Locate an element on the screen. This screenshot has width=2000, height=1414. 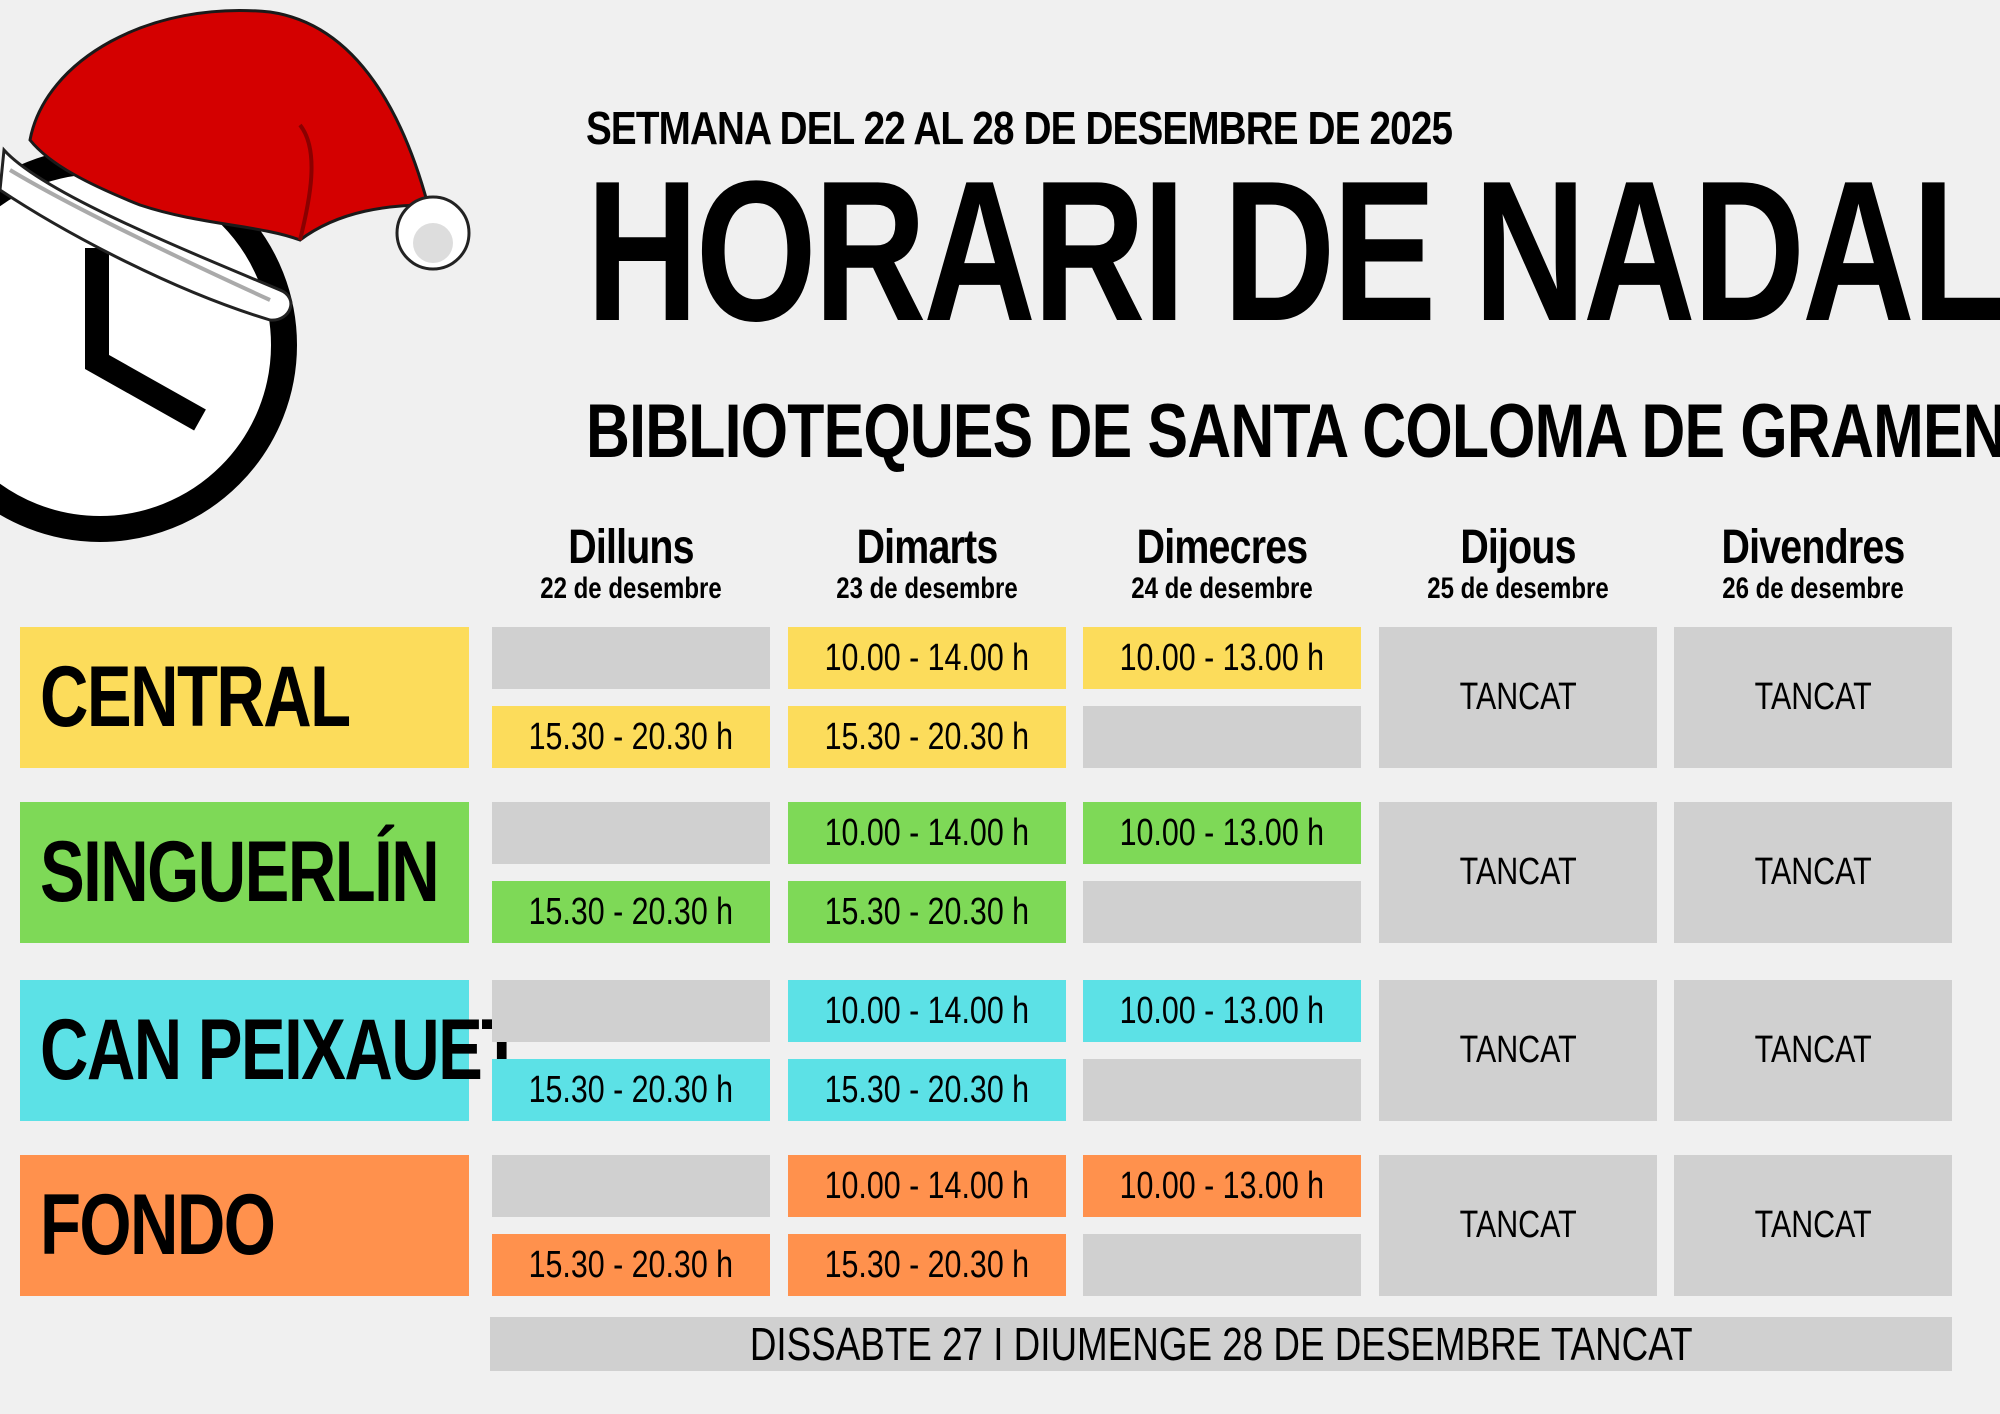
library-fondo: FONDO is located at coordinates (244, 1225).